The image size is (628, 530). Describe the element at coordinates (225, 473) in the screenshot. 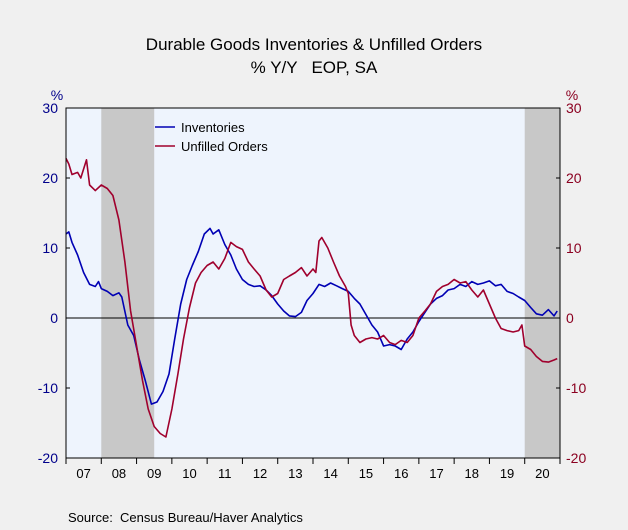

I see `x-tick-label: 11` at that location.